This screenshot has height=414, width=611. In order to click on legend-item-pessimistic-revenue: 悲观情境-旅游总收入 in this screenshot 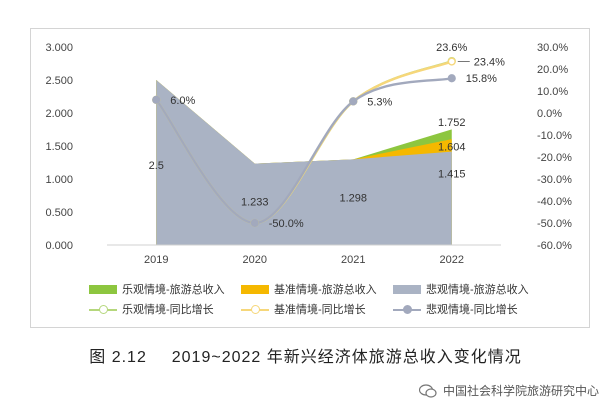, I will do `click(461, 289)`.